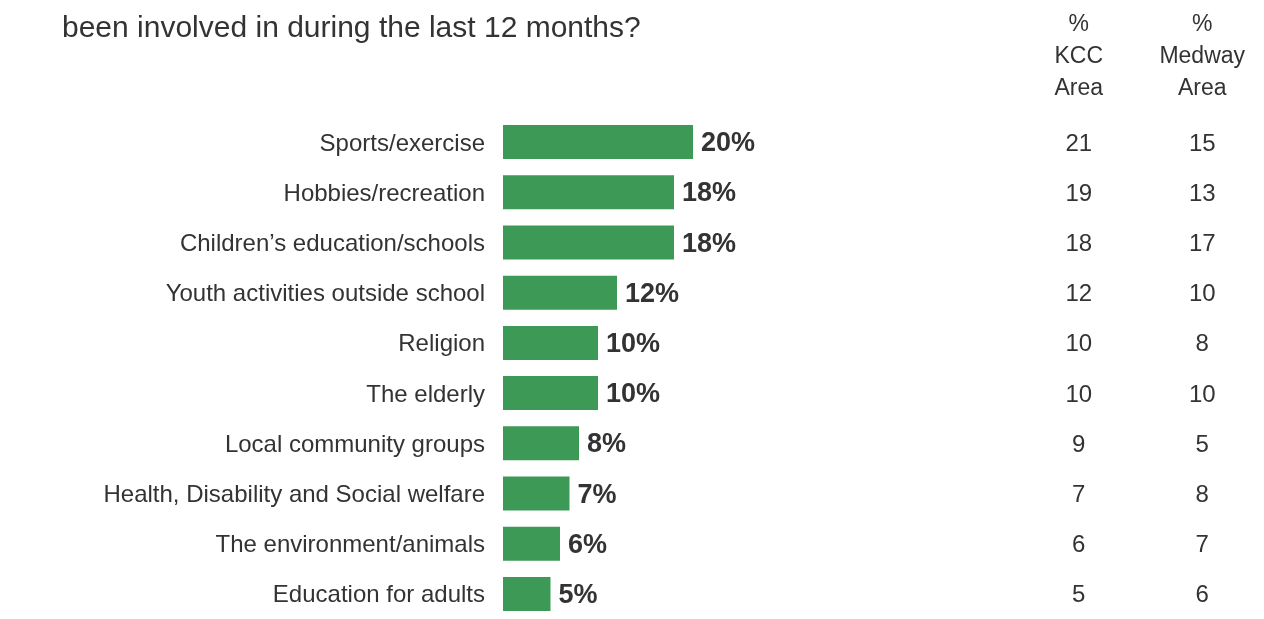 The image size is (1264, 619). What do you see at coordinates (378, 594) in the screenshot?
I see `y-tick-label: Education for adults` at bounding box center [378, 594].